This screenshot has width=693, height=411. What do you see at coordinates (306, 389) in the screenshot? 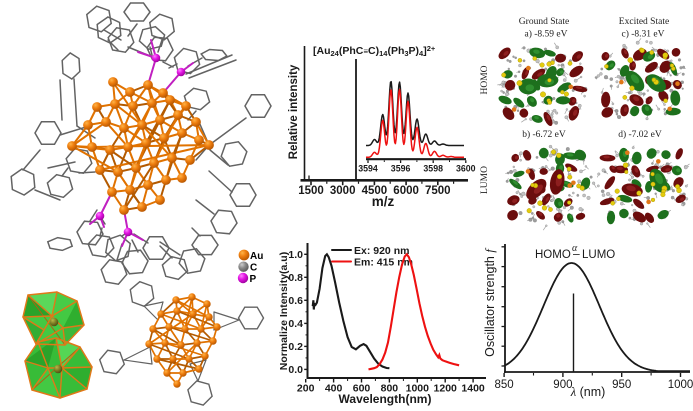
I see `svg-text: 200` at bounding box center [306, 389].